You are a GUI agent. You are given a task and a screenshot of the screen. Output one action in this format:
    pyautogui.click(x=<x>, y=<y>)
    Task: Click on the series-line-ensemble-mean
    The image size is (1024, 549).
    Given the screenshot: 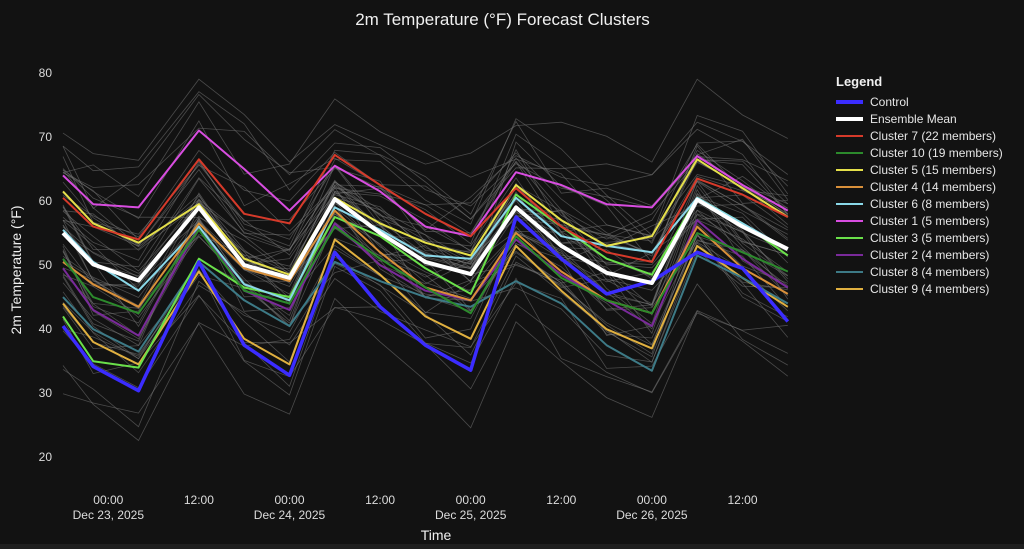 What is the action you would take?
    pyautogui.click(x=425, y=241)
    